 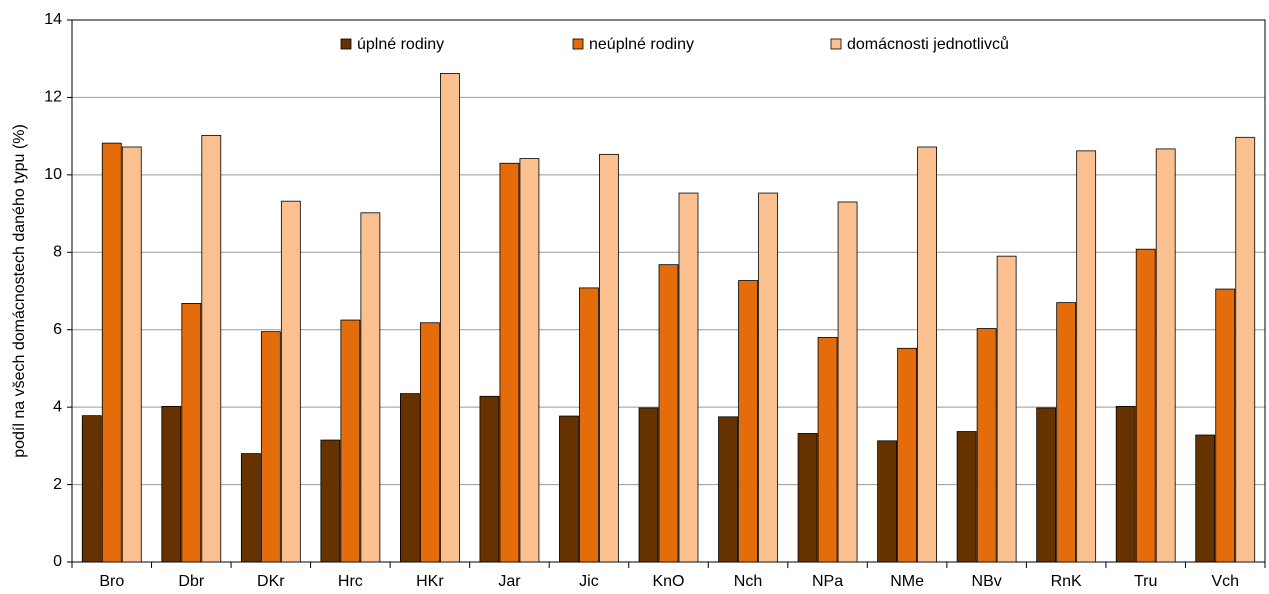 I want to click on y-tick-label: 6, so click(x=57, y=329).